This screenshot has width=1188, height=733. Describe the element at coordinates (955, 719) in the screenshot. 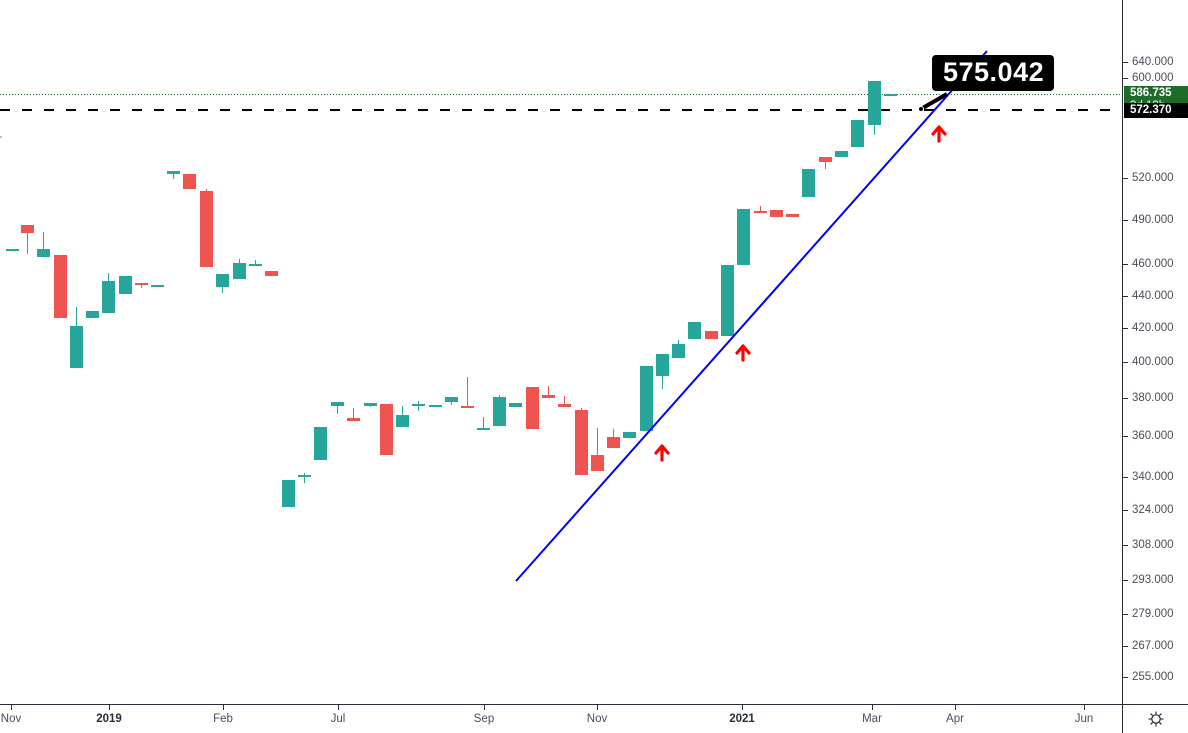

I see `time-tick-label: Apr` at that location.